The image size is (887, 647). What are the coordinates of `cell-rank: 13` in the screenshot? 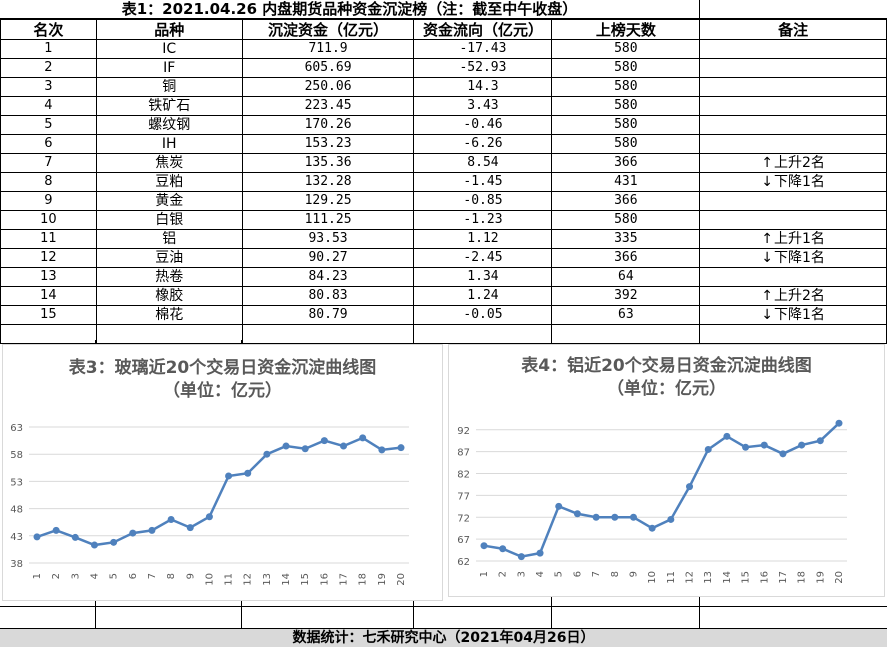 It's located at (48, 277).